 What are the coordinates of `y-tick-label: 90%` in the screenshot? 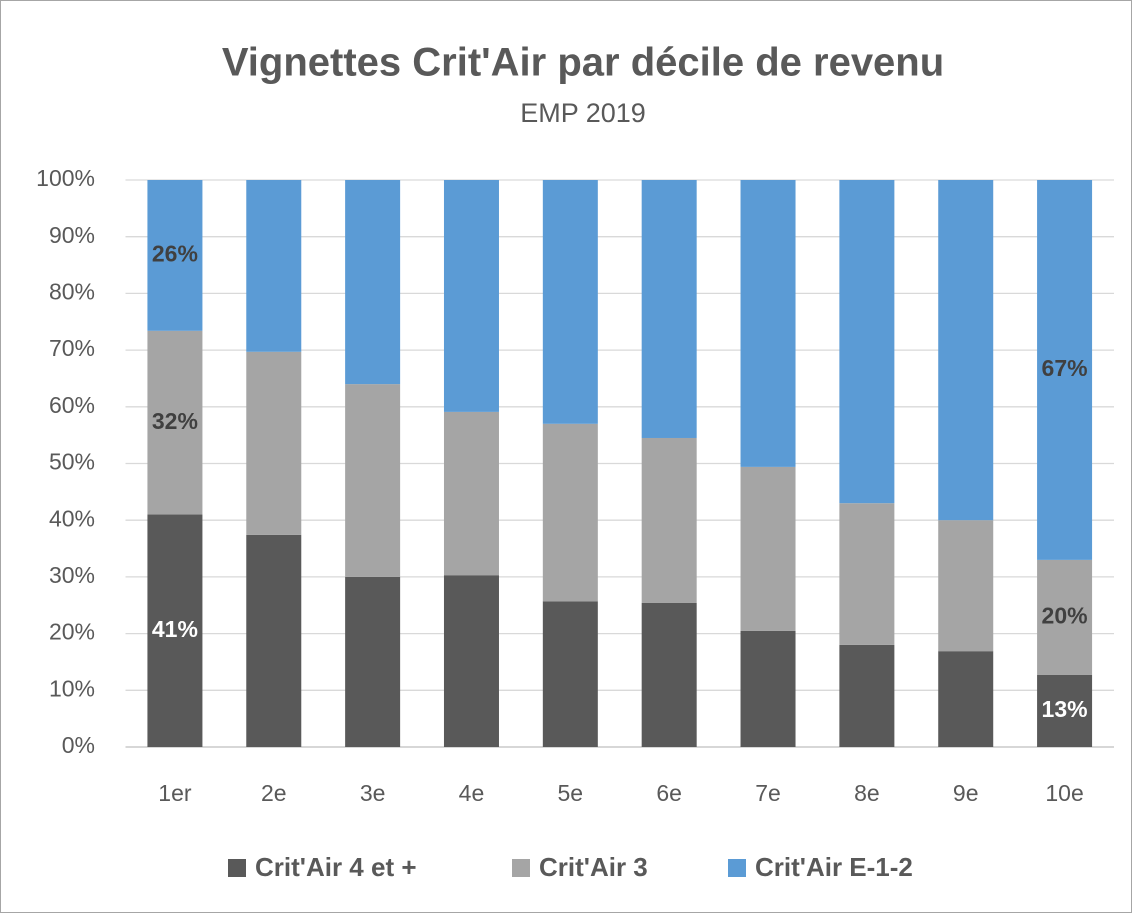 It's located at (72, 235).